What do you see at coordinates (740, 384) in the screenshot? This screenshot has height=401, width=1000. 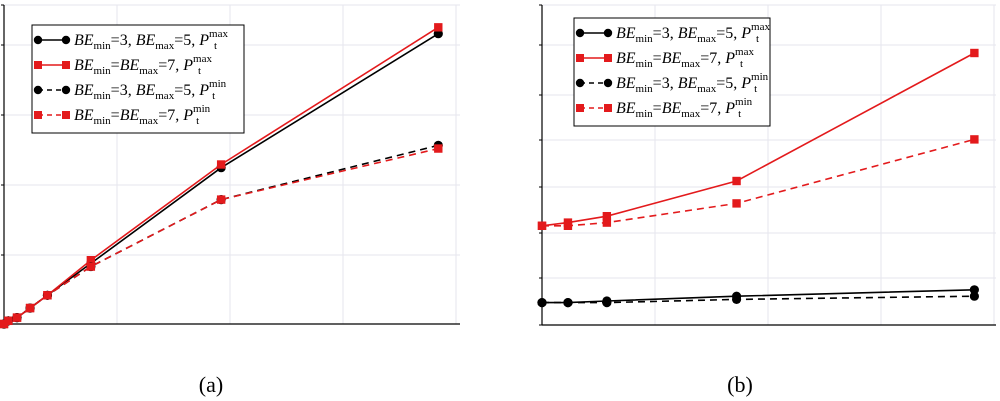 I see `panel-caption: (b)` at bounding box center [740, 384].